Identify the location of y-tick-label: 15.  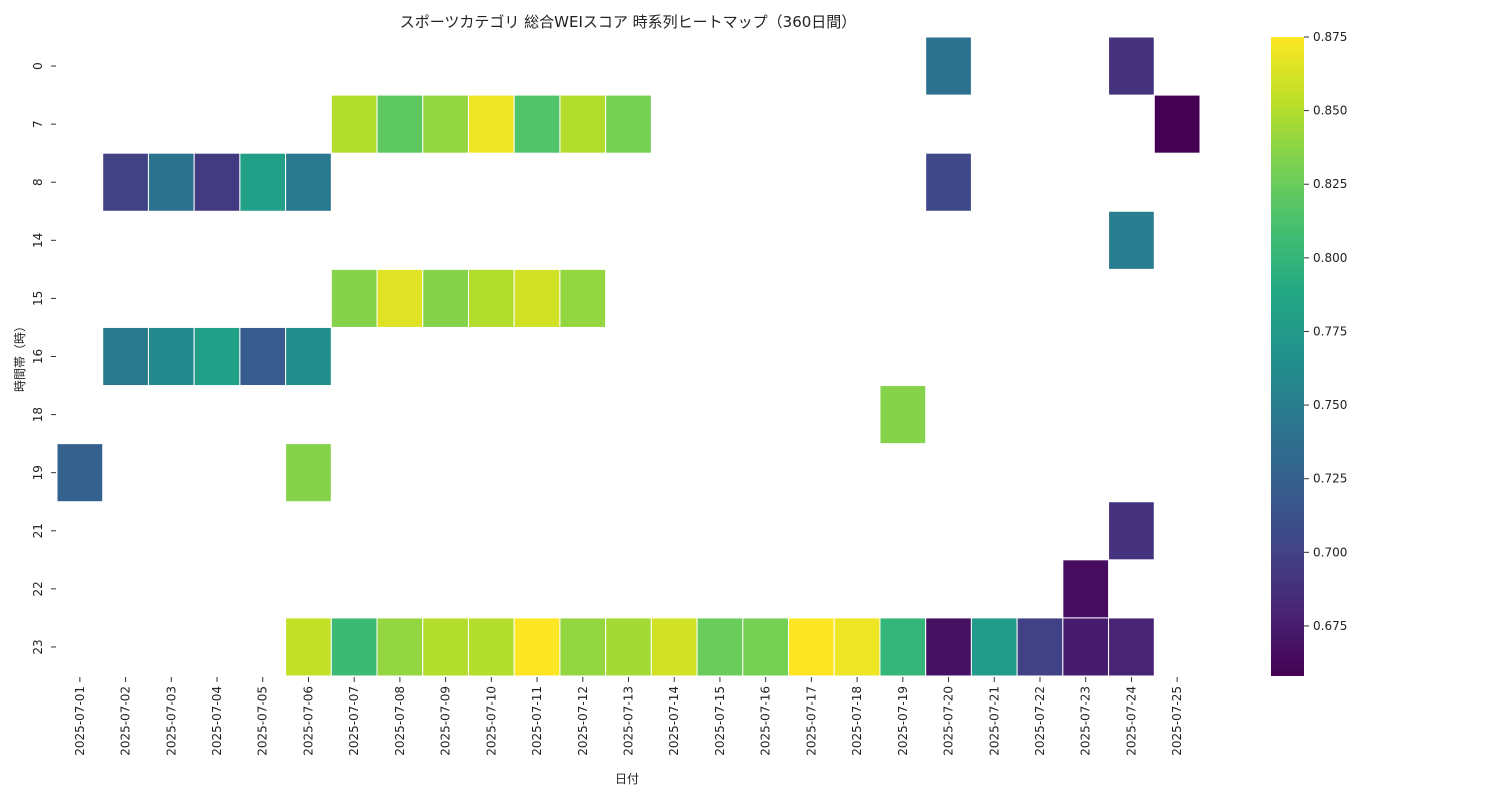
(38, 298).